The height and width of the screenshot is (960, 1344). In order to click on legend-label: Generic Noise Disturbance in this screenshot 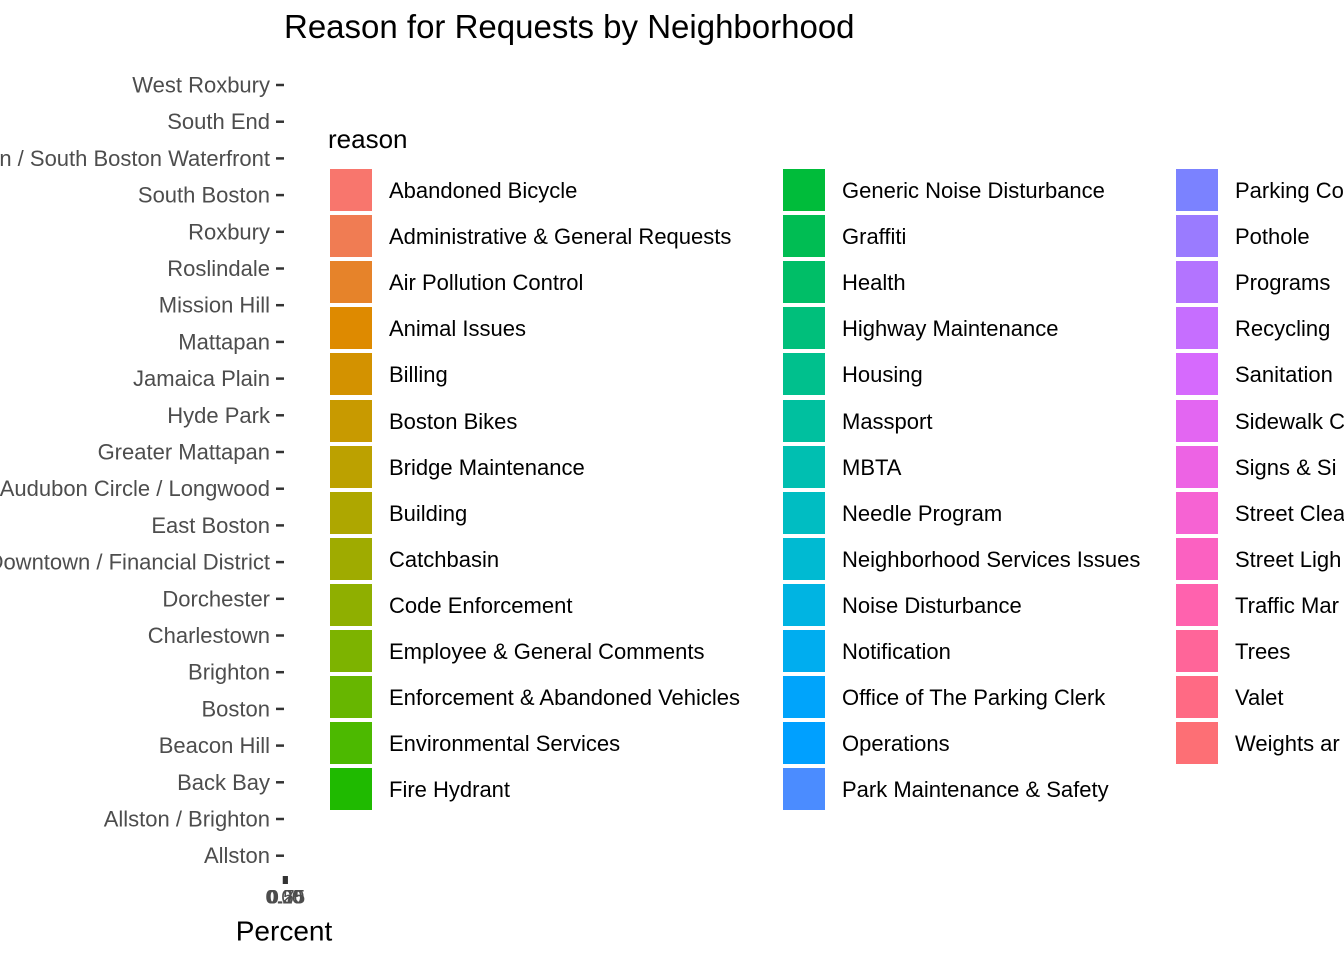, I will do `click(973, 190)`.